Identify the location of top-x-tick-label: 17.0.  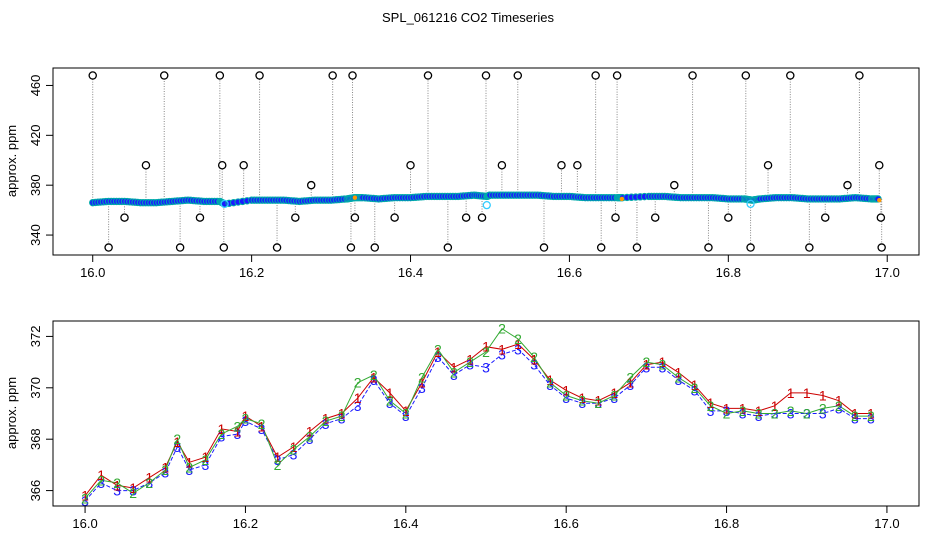
(887, 272).